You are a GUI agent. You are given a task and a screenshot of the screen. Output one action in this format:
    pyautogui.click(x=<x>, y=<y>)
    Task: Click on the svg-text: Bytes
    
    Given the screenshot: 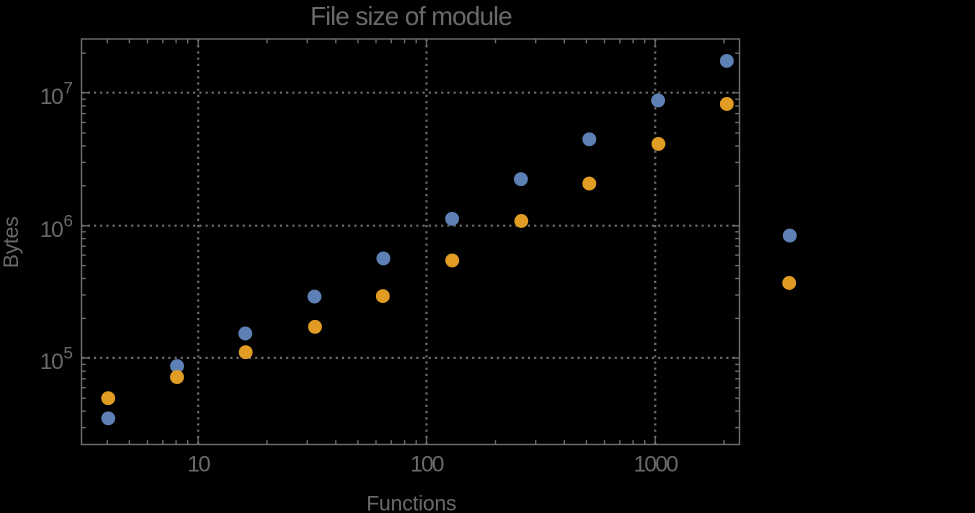 What is the action you would take?
    pyautogui.click(x=11, y=243)
    